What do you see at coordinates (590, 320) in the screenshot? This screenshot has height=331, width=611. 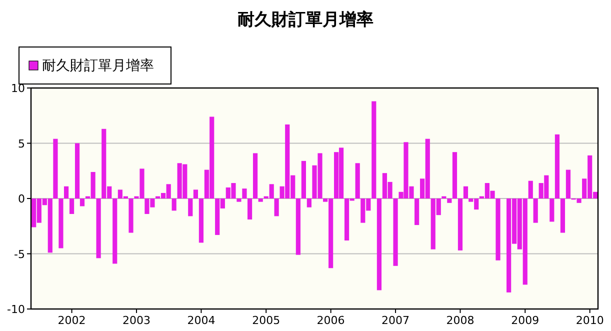 I see `x-tick-label: 2010` at bounding box center [590, 320].